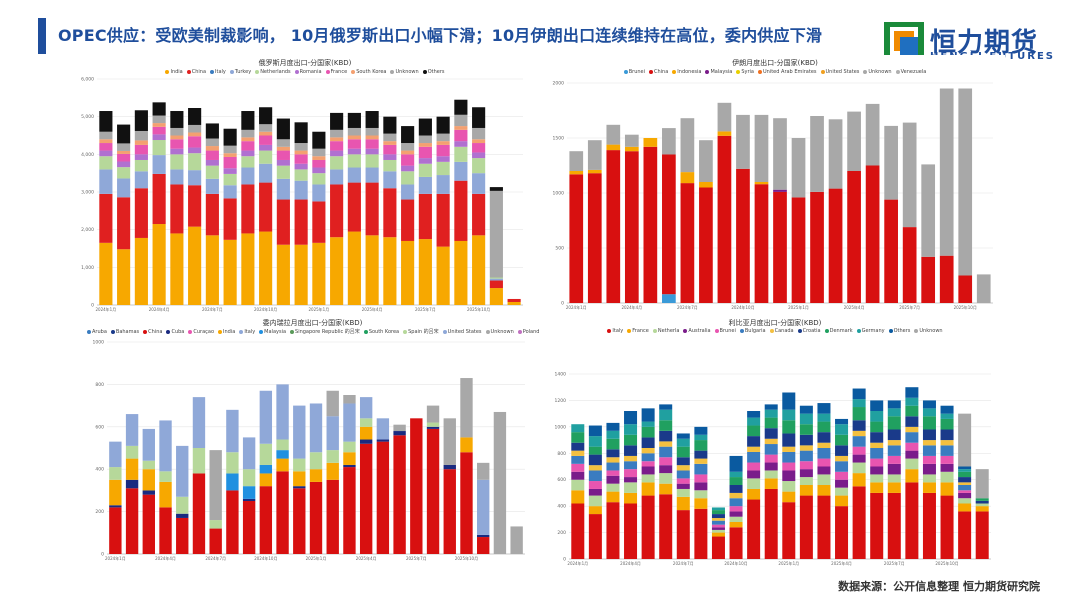 The height and width of the screenshot is (608, 1080). I want to click on legend-item: United States, so click(839, 72).